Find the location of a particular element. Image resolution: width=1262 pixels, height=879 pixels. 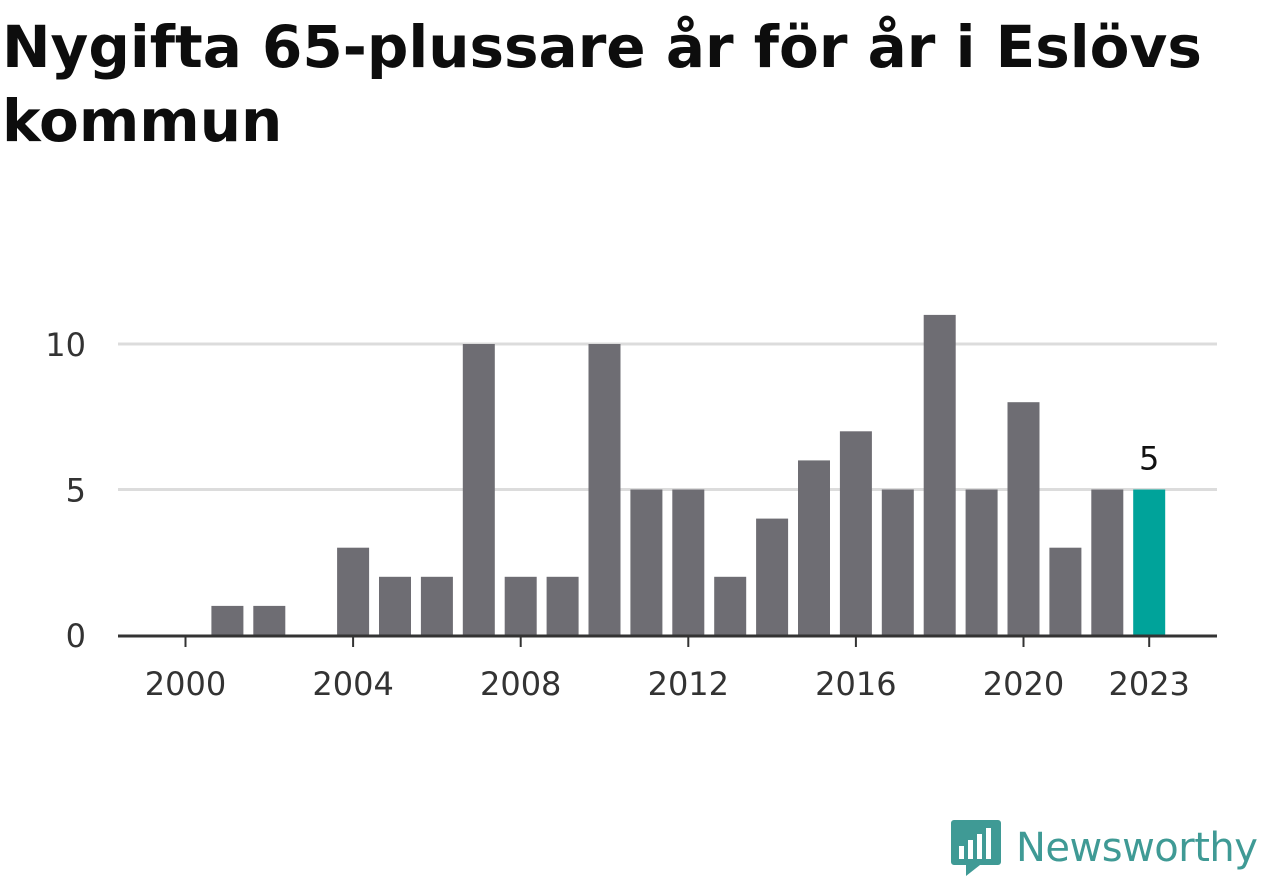

bar-2014 is located at coordinates (772, 576).